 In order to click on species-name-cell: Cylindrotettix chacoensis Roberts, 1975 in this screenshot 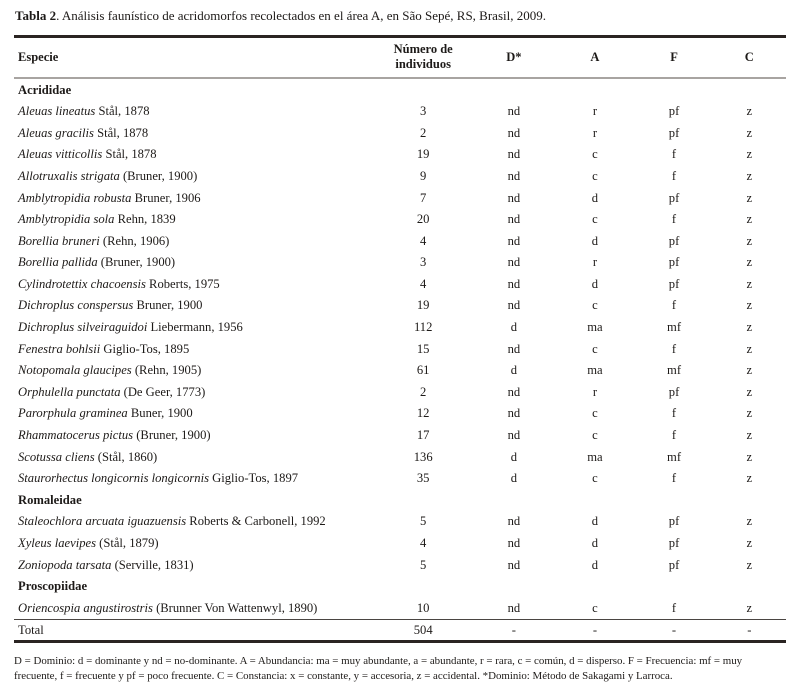, I will do `click(193, 285)`.